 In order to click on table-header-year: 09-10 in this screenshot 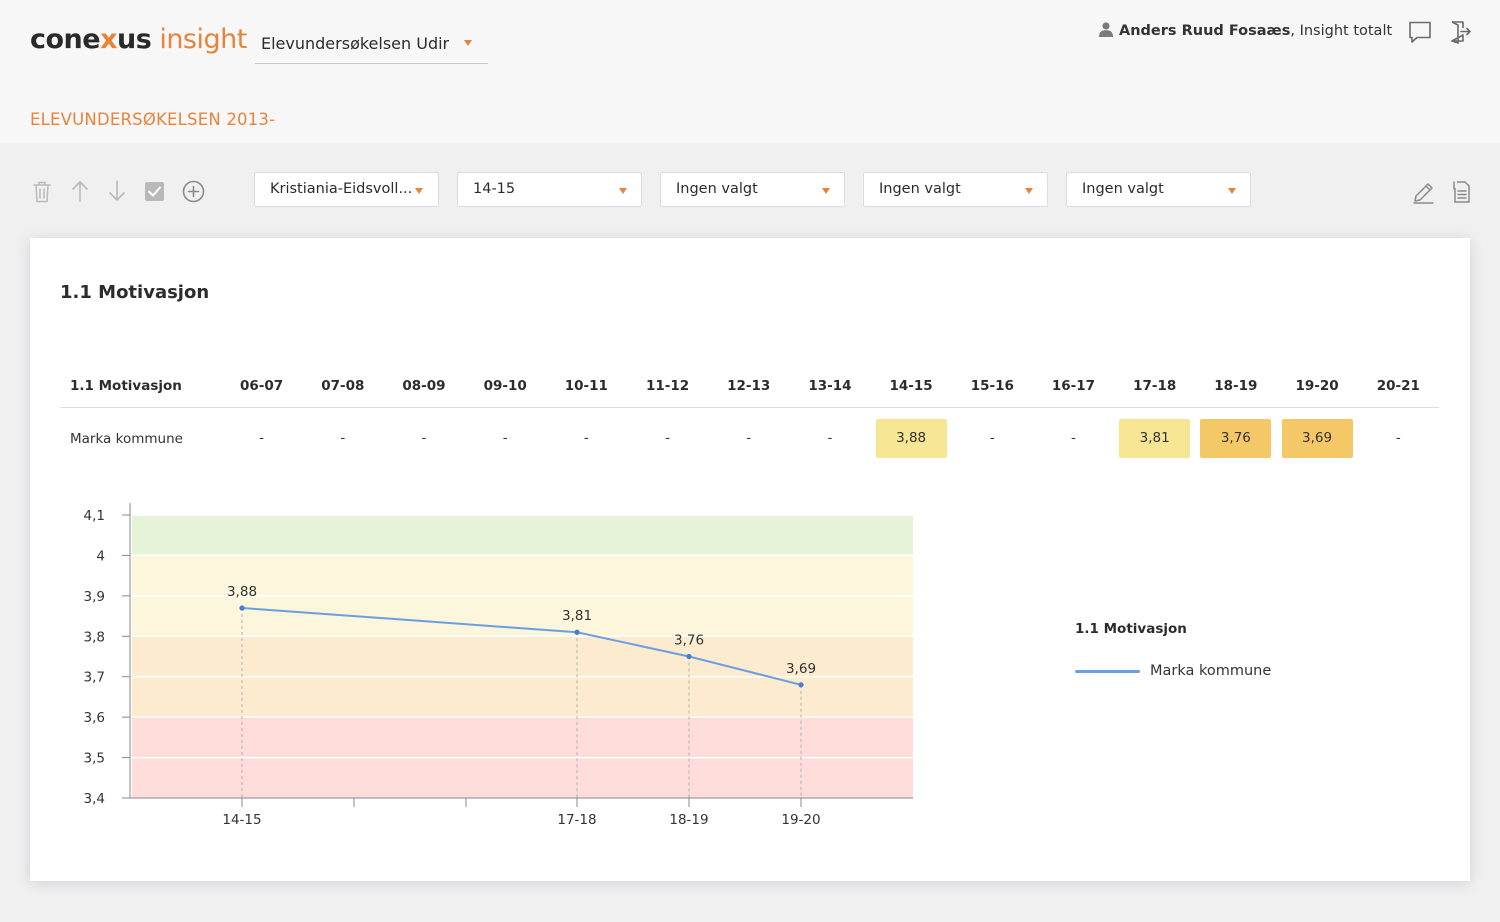, I will do `click(505, 386)`.